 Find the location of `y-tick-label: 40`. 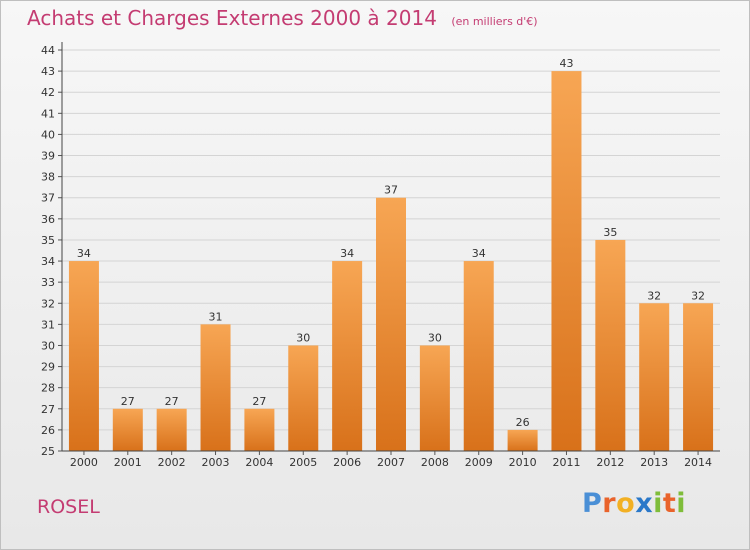

y-tick-label: 40 is located at coordinates (48, 134).